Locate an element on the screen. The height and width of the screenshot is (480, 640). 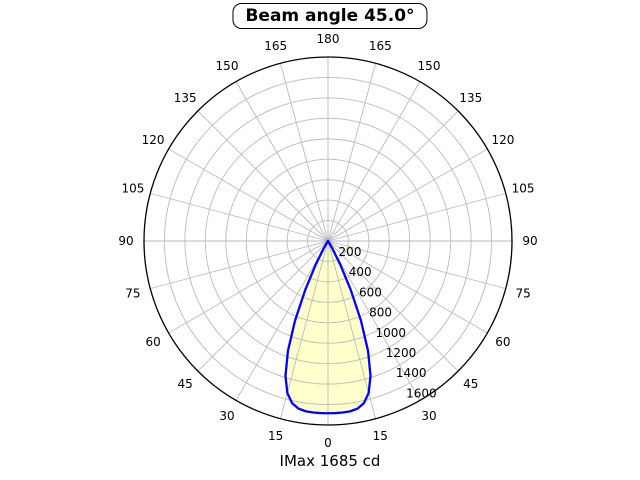
r-tick-label: 1400 is located at coordinates (411, 373).